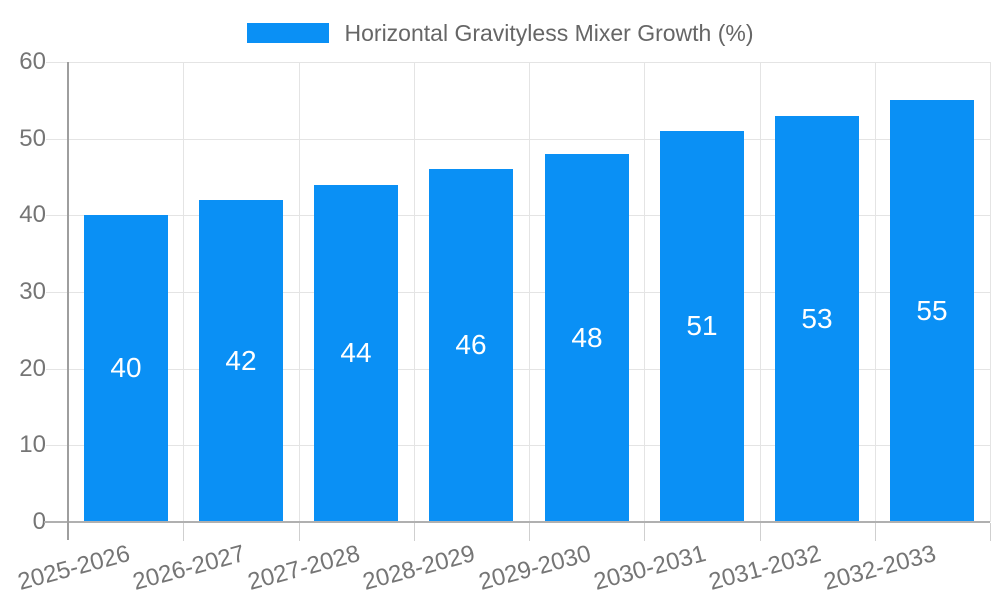 The image size is (1000, 600). I want to click on y-axis-tick-label: 50, so click(32, 138).